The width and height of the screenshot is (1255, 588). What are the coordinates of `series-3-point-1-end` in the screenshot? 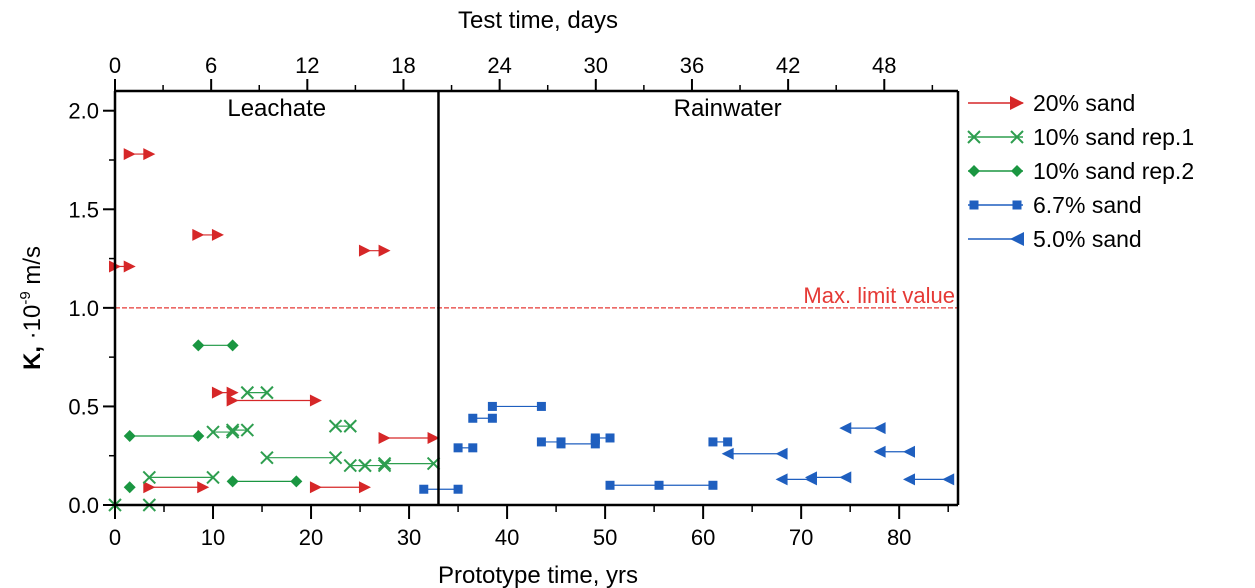 It's located at (473, 448).